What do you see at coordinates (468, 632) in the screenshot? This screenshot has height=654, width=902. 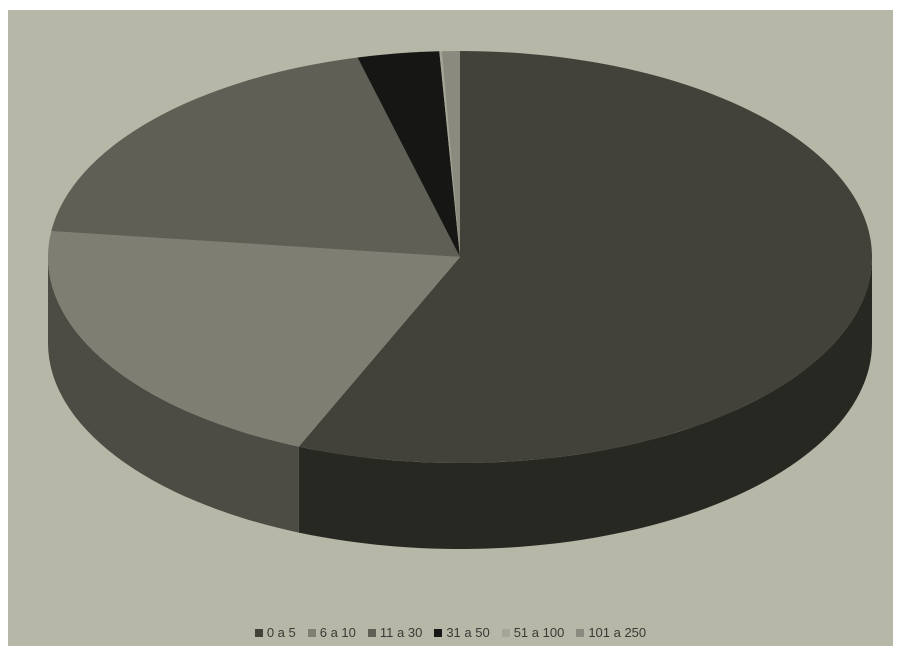 I see `legend-label: 31 a 50` at bounding box center [468, 632].